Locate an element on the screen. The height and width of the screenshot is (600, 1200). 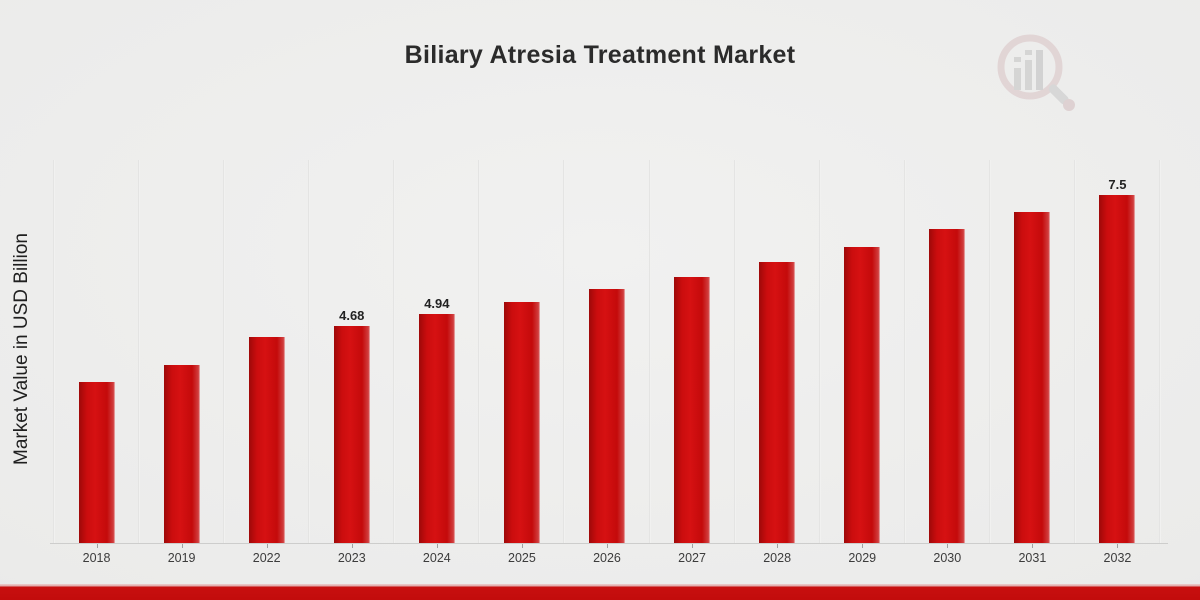
x-tick-label-2031: 2031 is located at coordinates (1032, 558).